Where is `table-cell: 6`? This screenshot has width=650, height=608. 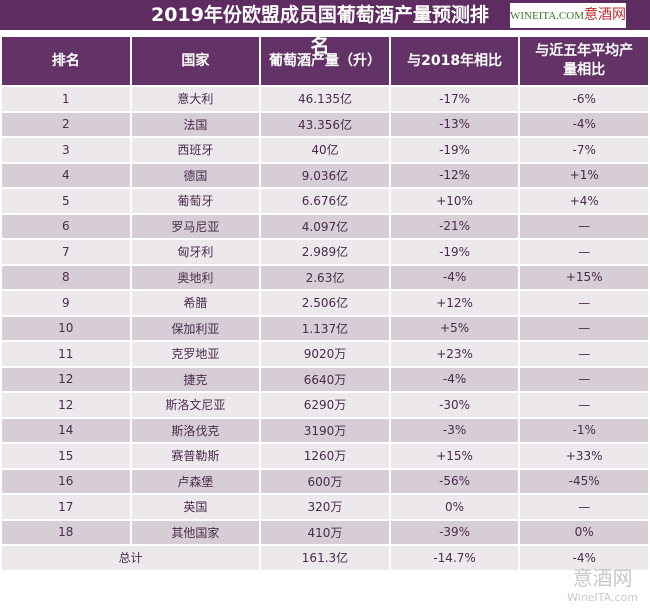 table-cell: 6 is located at coordinates (66, 226).